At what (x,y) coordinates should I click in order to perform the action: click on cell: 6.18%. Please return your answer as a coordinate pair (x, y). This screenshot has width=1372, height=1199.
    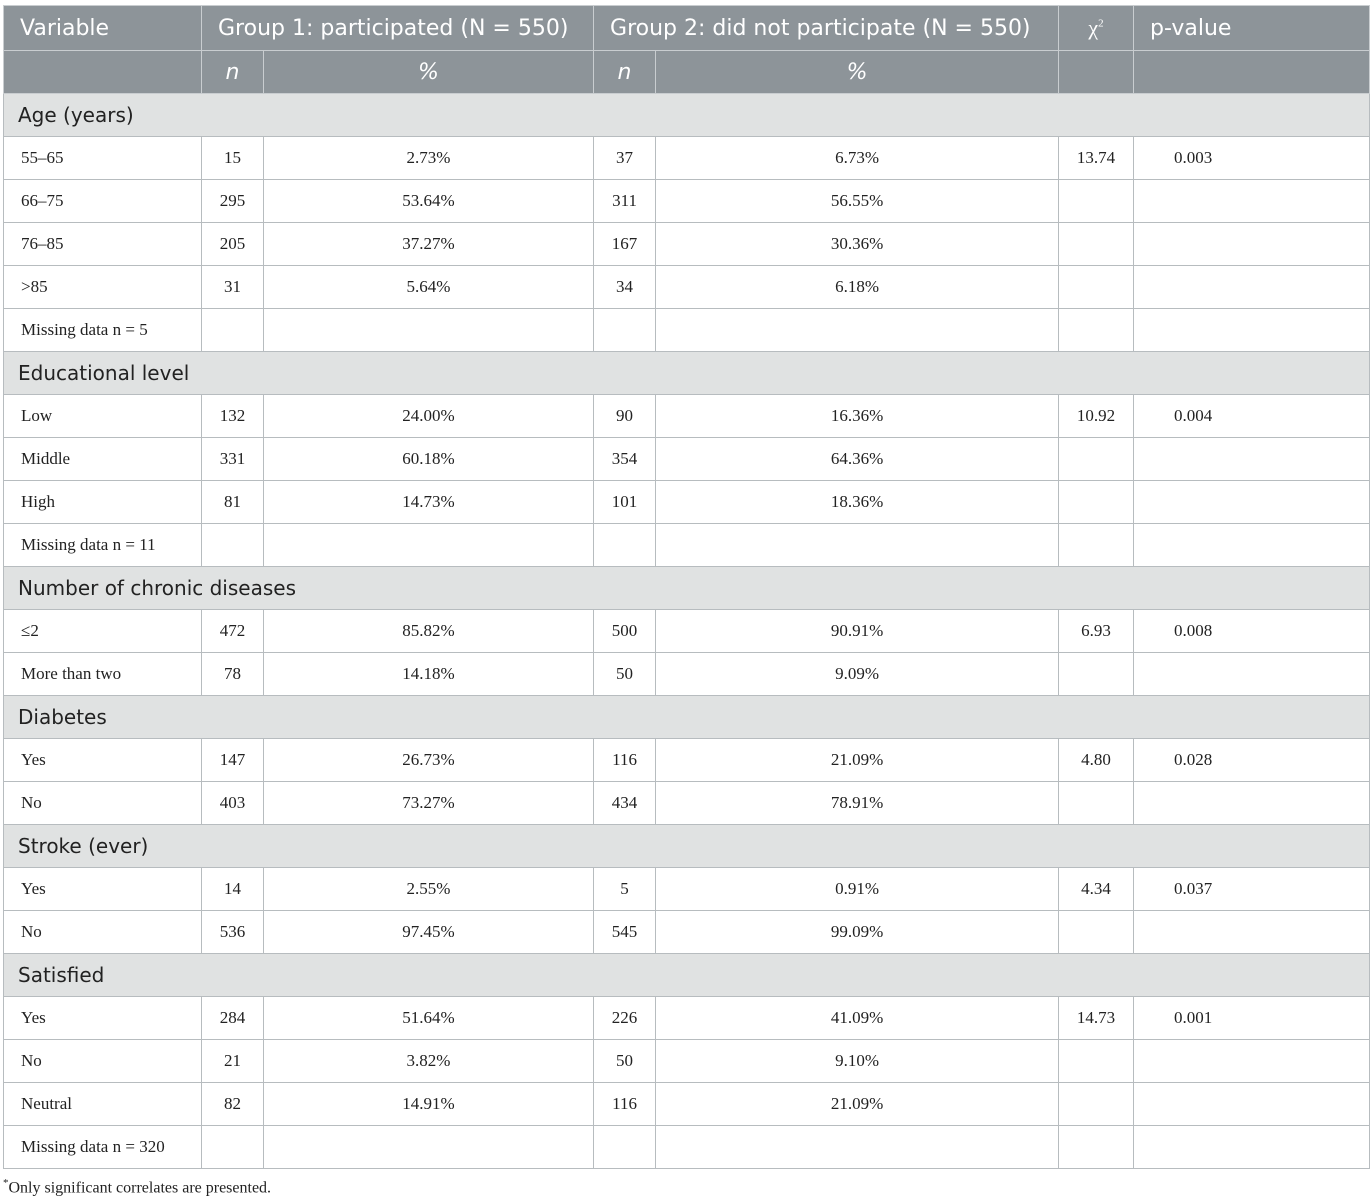
    Looking at the image, I should click on (857, 287).